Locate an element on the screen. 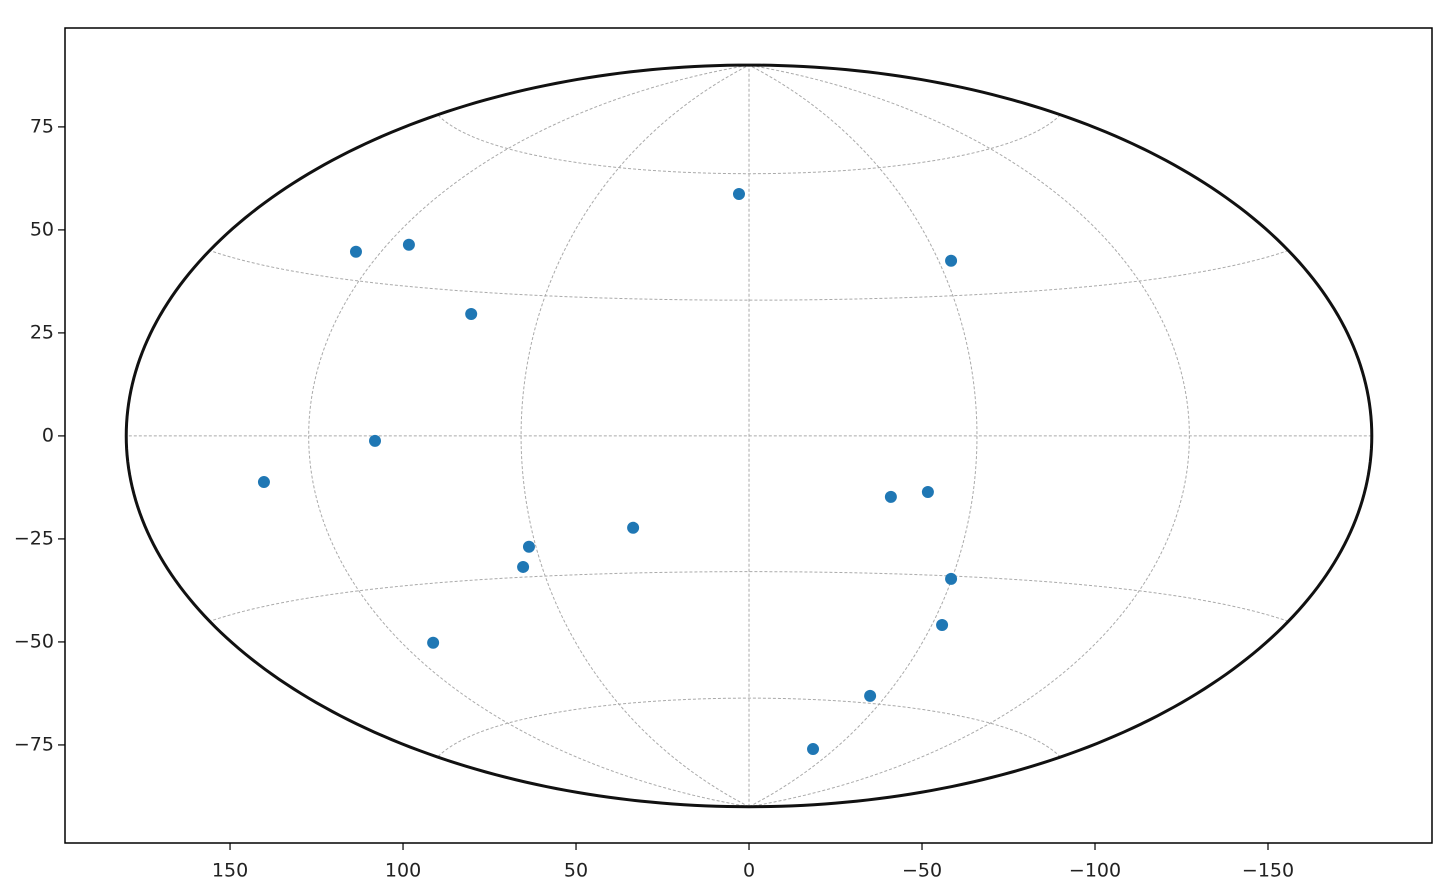 The height and width of the screenshot is (895, 1452). x-tick-label: −150 is located at coordinates (1268, 871).